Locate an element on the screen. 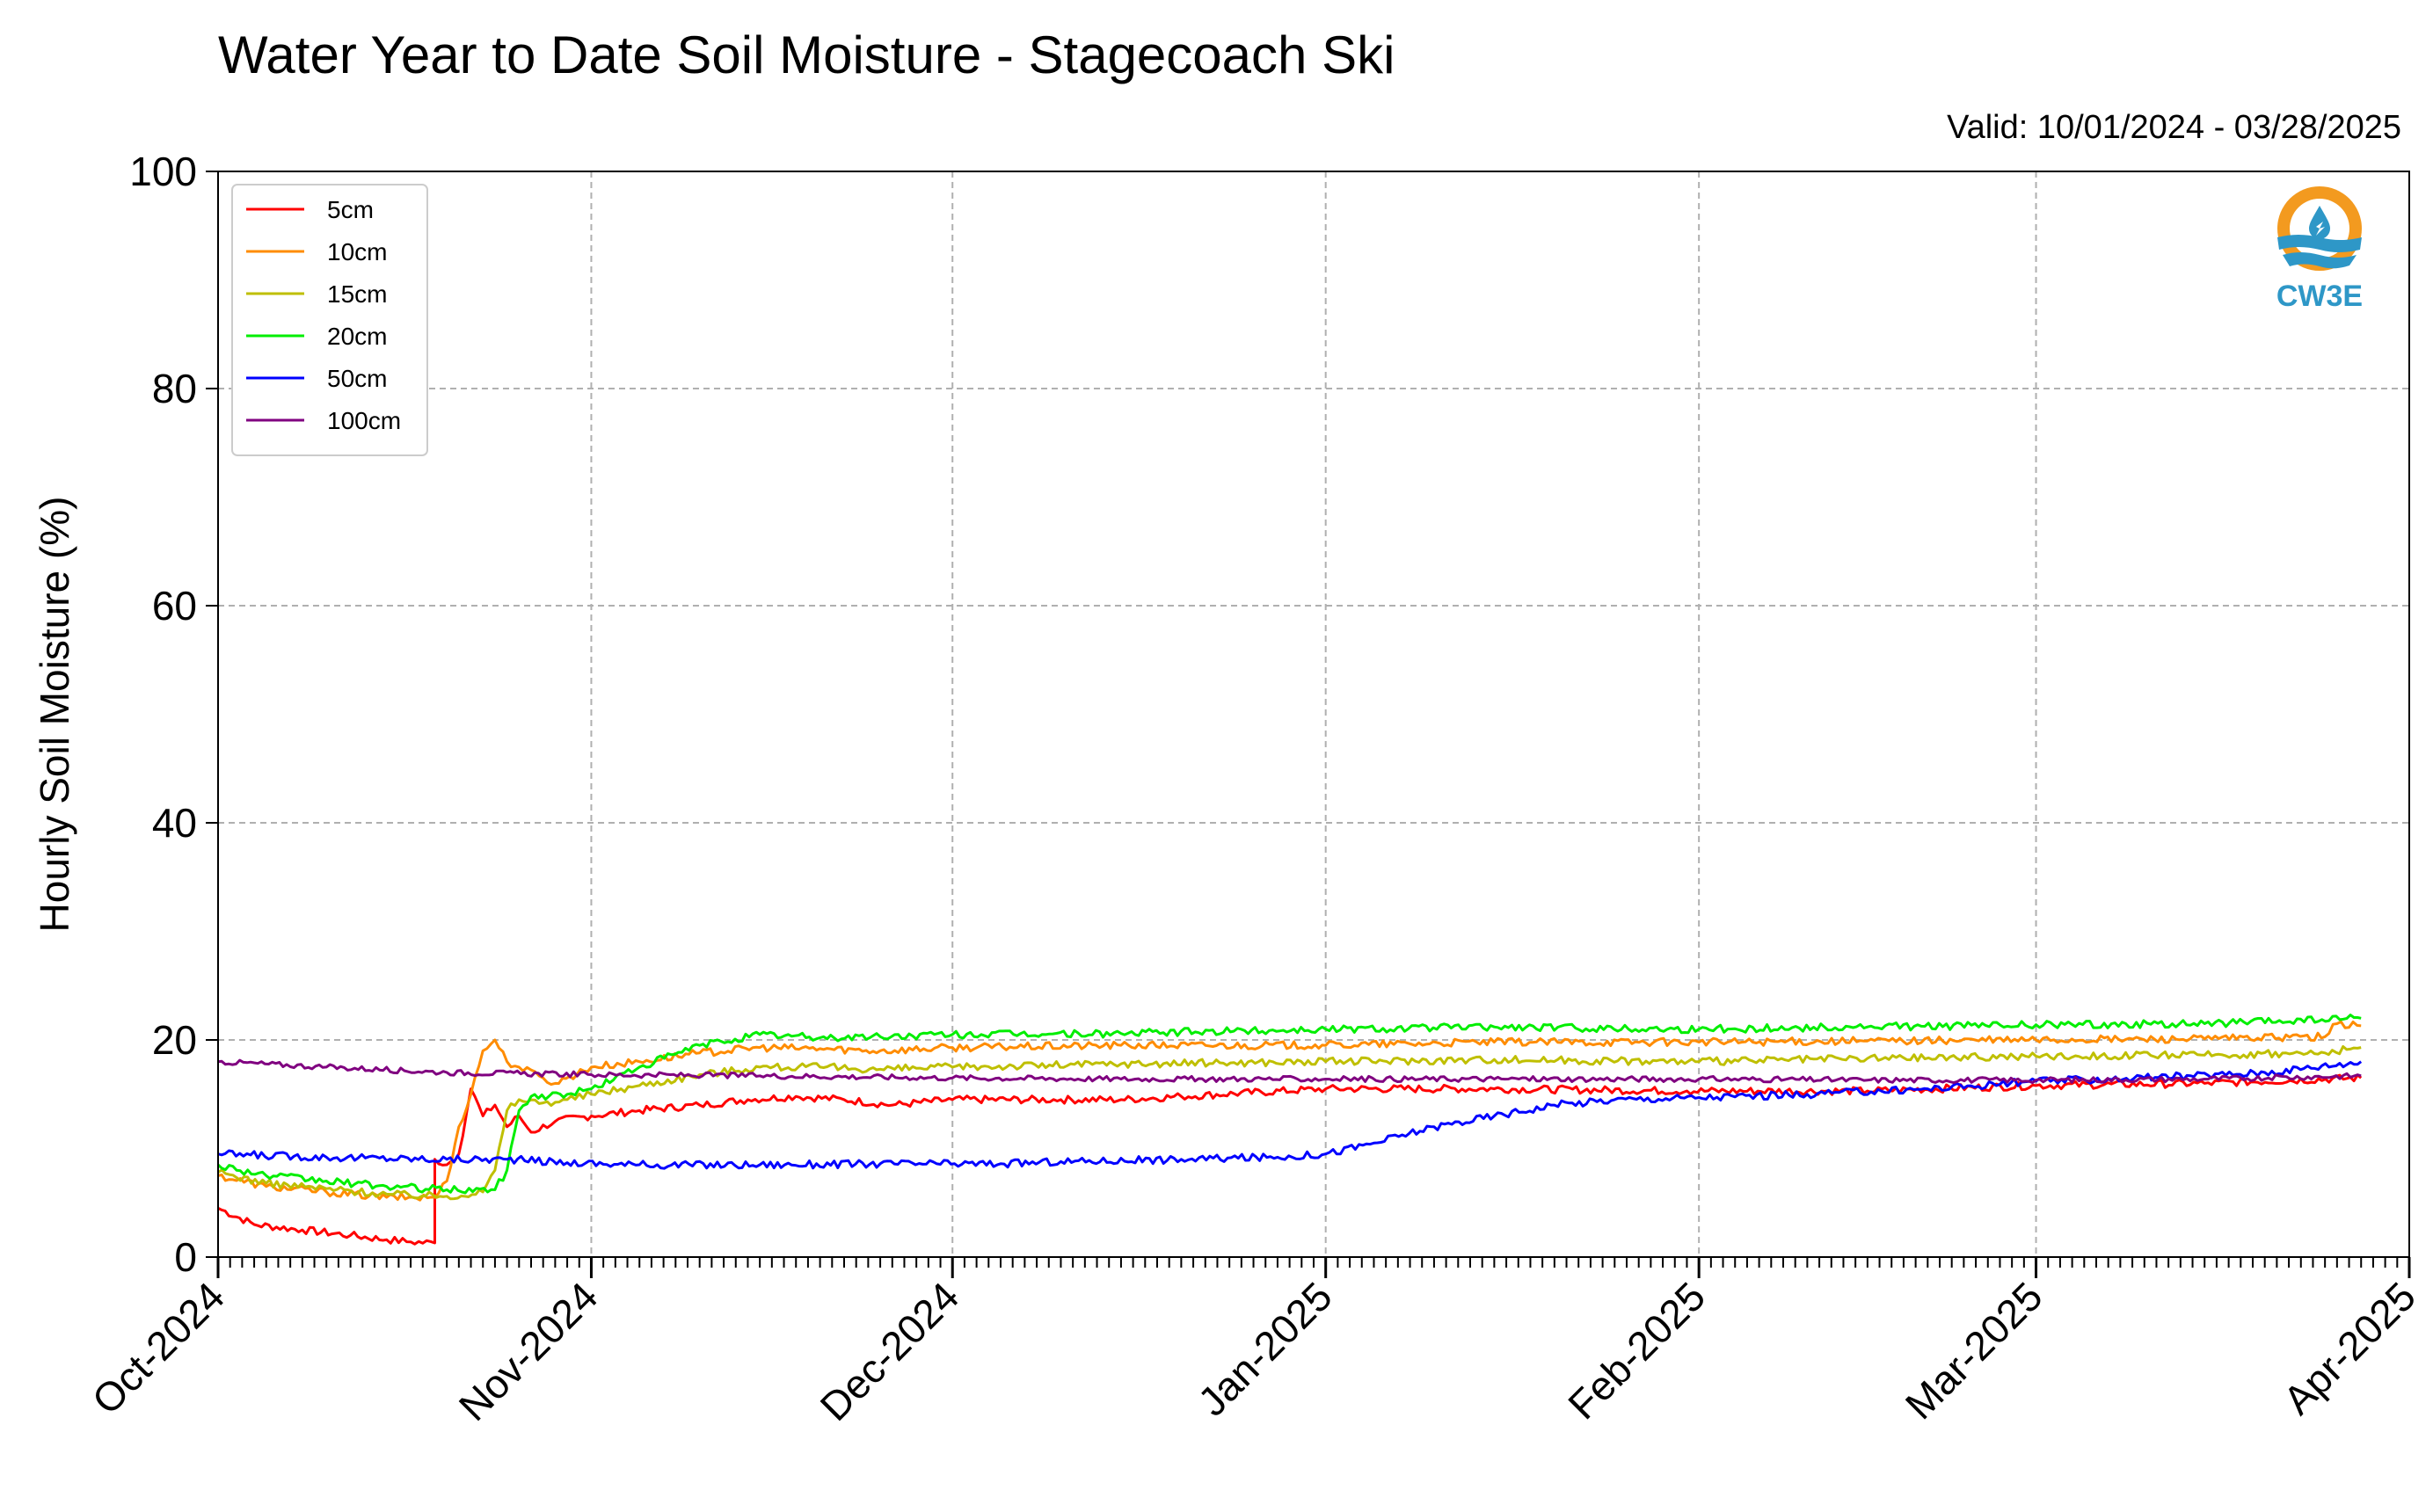 The width and height of the screenshot is (2433, 1512). series-line-50cm is located at coordinates (1290, 1115).